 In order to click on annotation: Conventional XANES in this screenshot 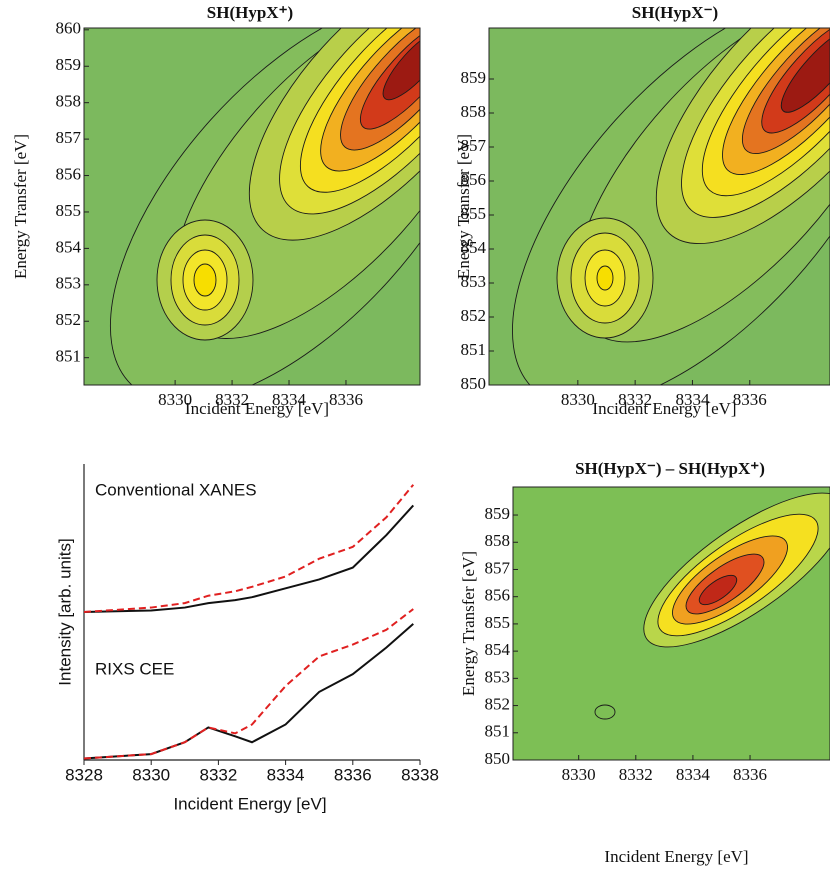, I will do `click(176, 489)`.